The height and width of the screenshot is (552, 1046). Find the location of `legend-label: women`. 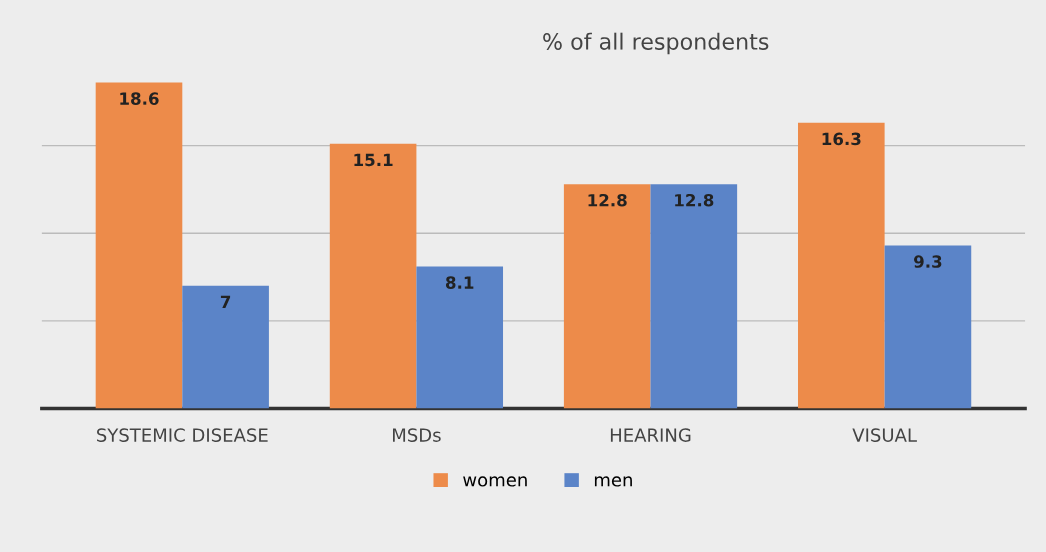

legend-label: women is located at coordinates (495, 481).